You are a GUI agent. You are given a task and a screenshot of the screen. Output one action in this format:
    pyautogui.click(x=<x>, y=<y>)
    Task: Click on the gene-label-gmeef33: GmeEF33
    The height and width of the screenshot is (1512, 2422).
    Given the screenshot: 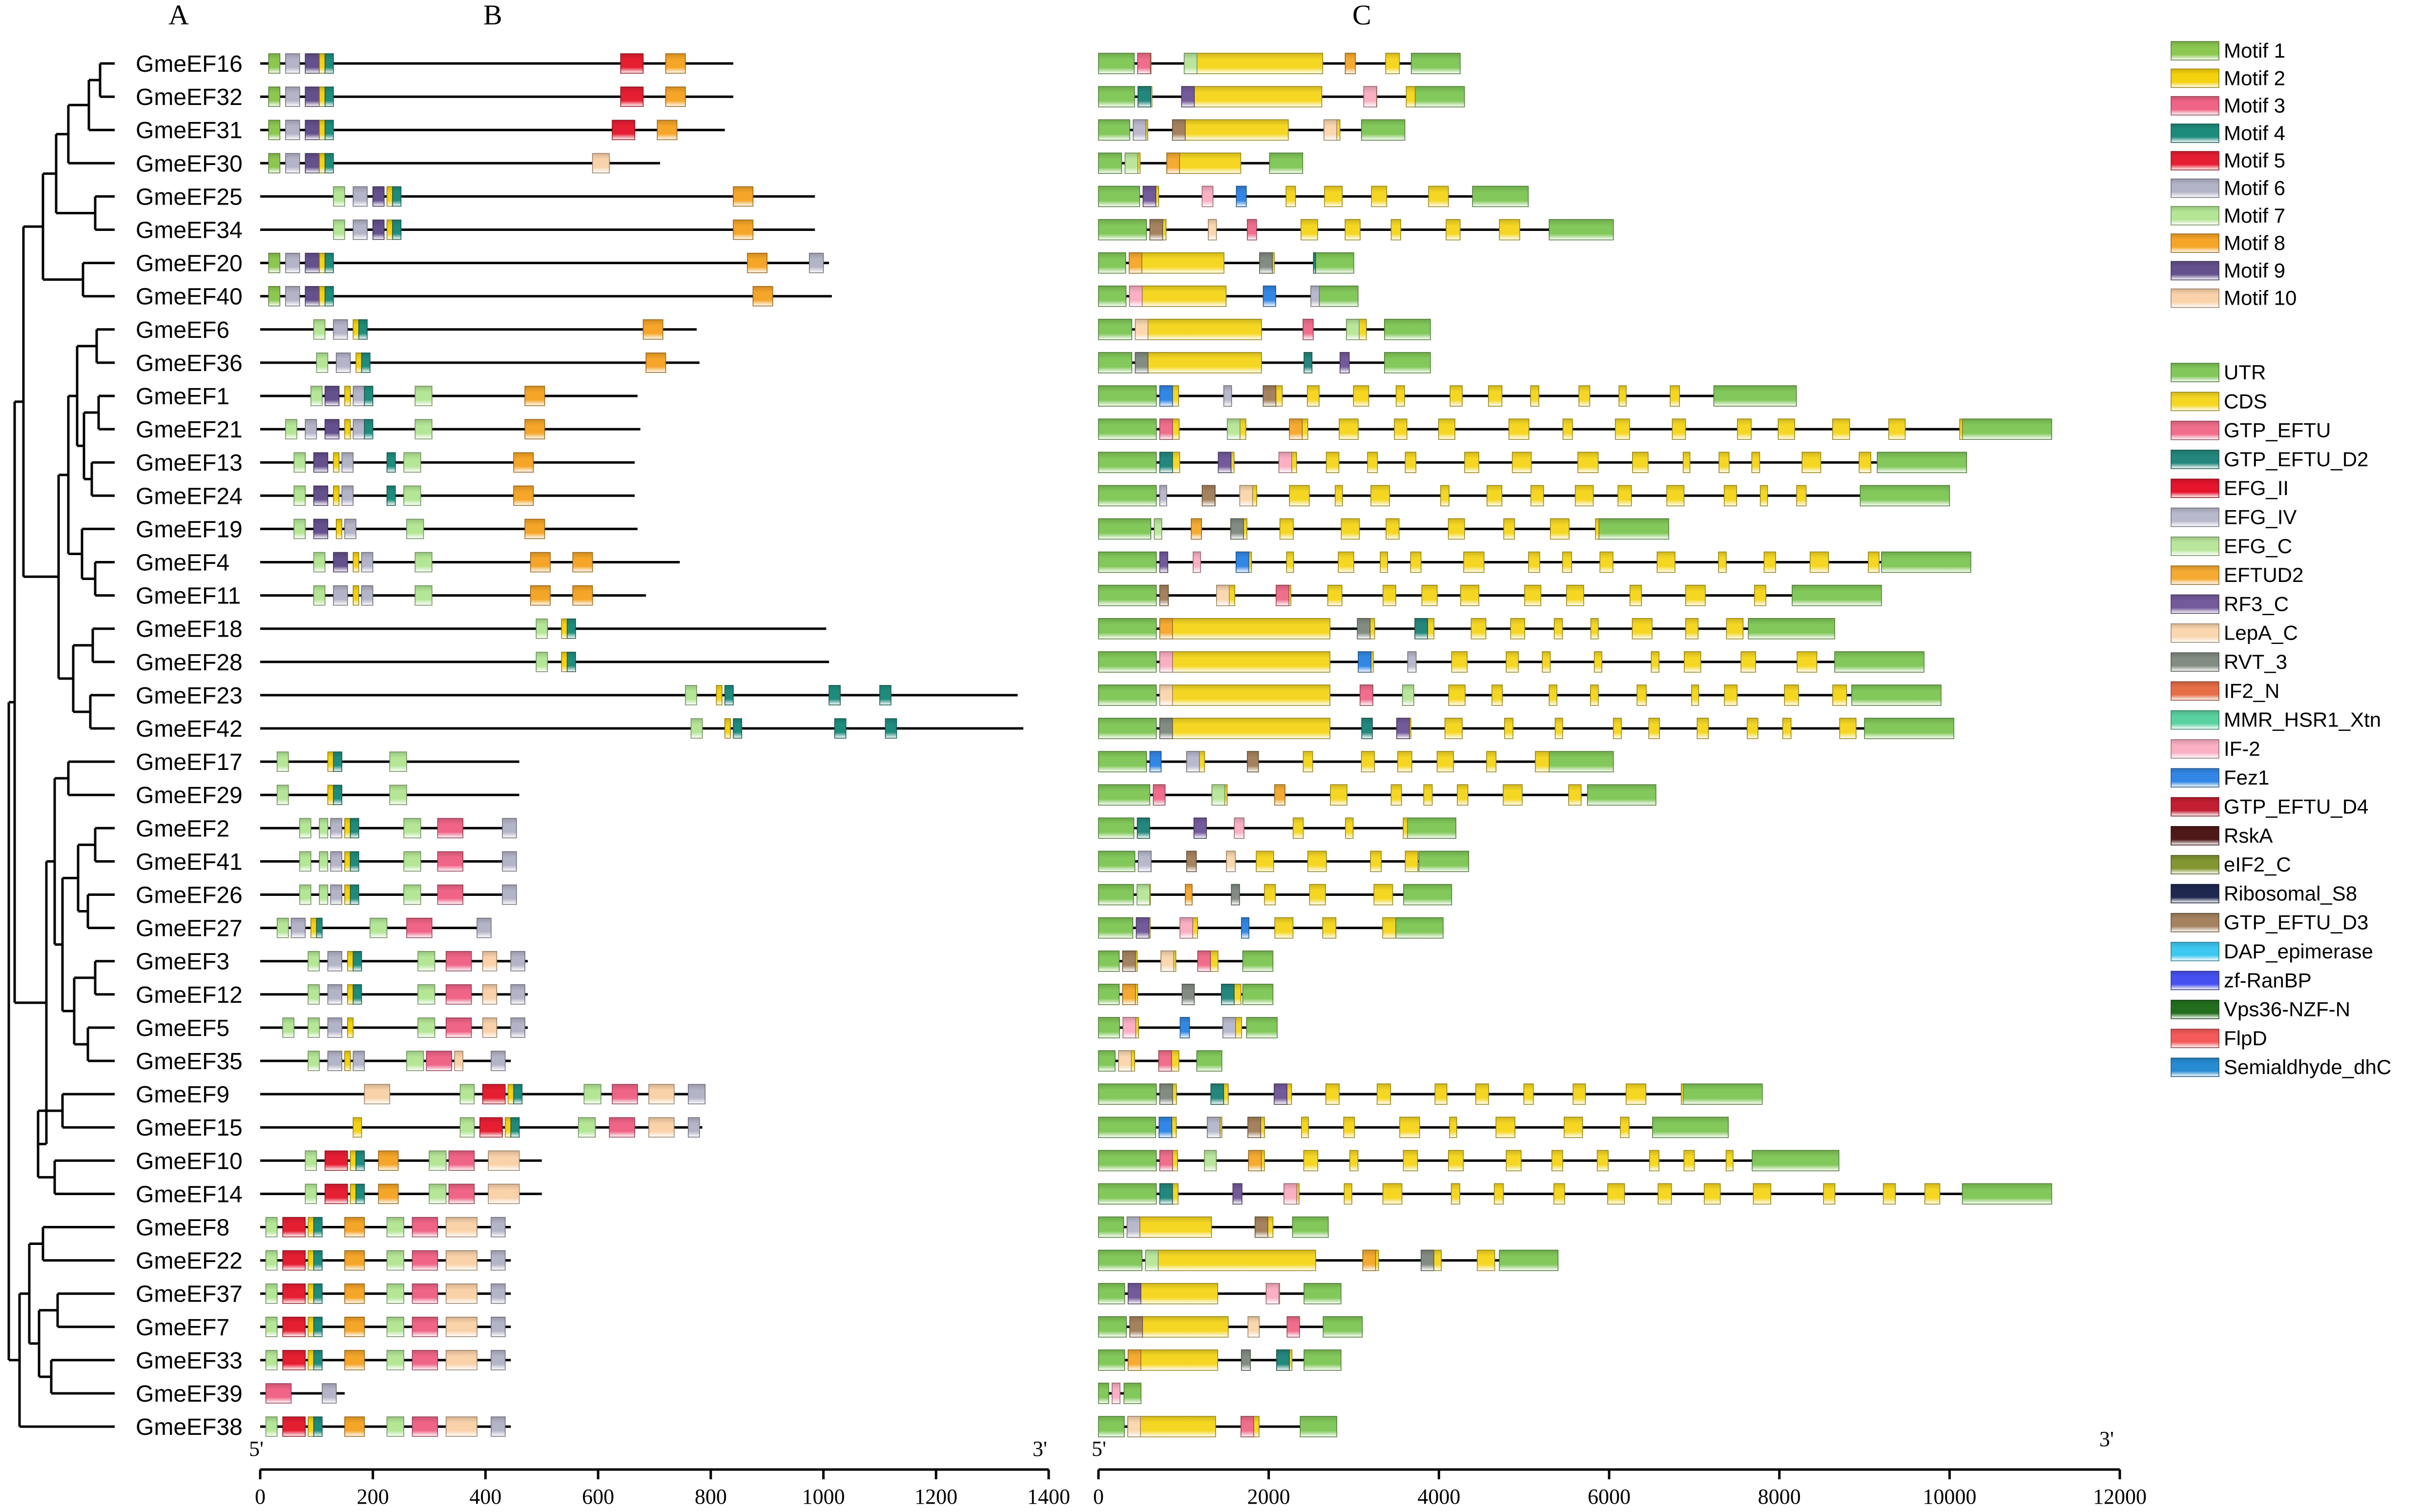 What is the action you would take?
    pyautogui.click(x=189, y=1361)
    